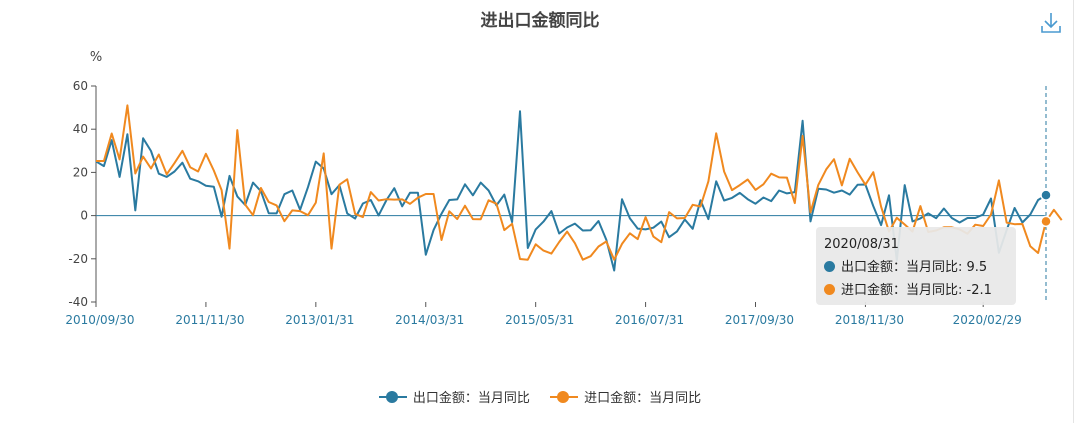  Describe the element at coordinates (80, 86) in the screenshot. I see `y-tick-label: 60` at that location.